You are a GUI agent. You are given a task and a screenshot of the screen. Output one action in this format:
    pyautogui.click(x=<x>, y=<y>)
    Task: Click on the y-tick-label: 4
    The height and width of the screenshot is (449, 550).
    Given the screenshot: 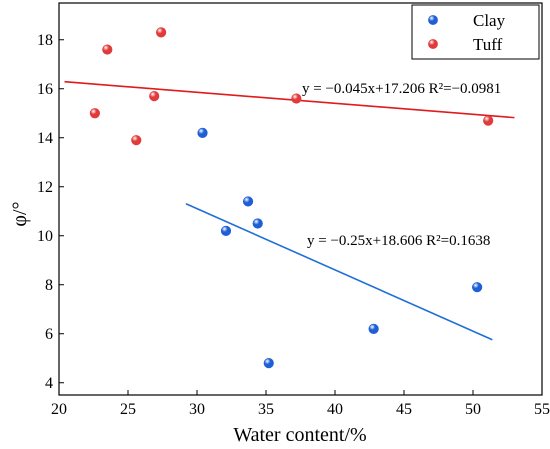 What is the action you would take?
    pyautogui.click(x=49, y=383)
    